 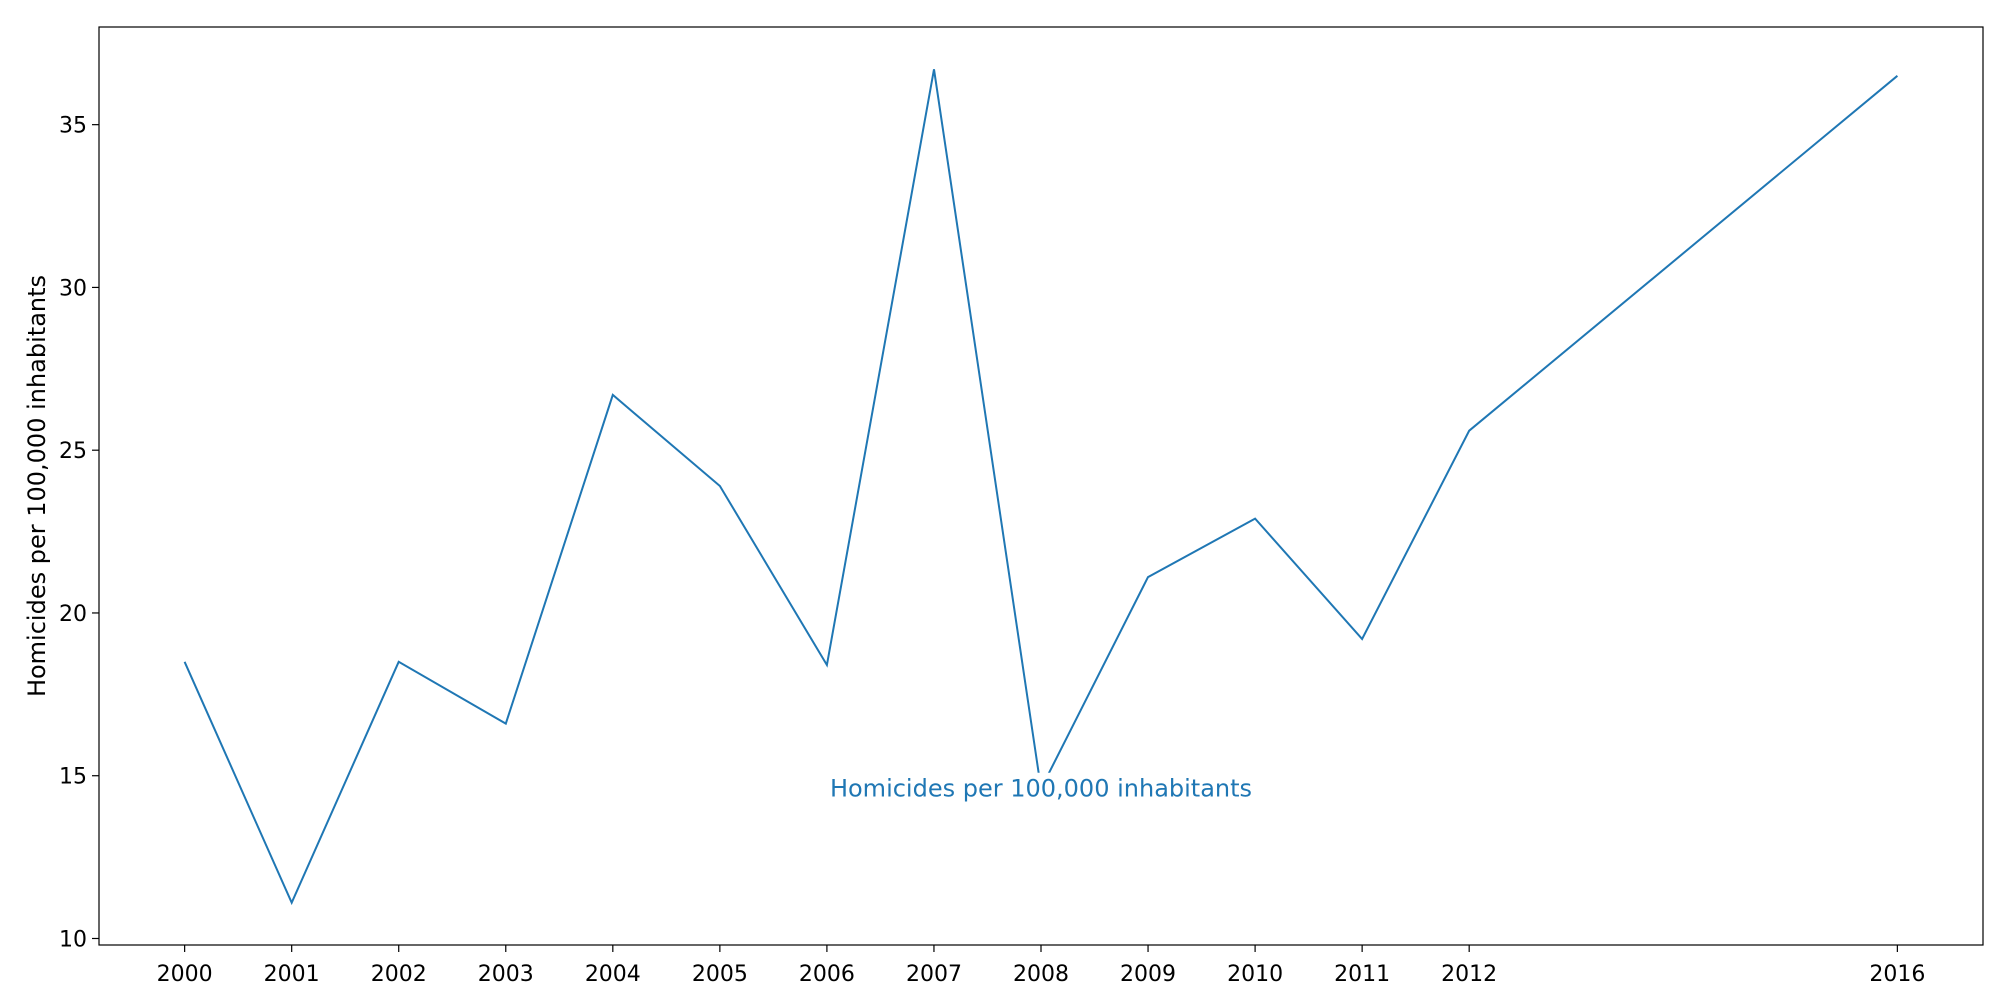 I want to click on x-tick-label: 2012, so click(x=1469, y=974).